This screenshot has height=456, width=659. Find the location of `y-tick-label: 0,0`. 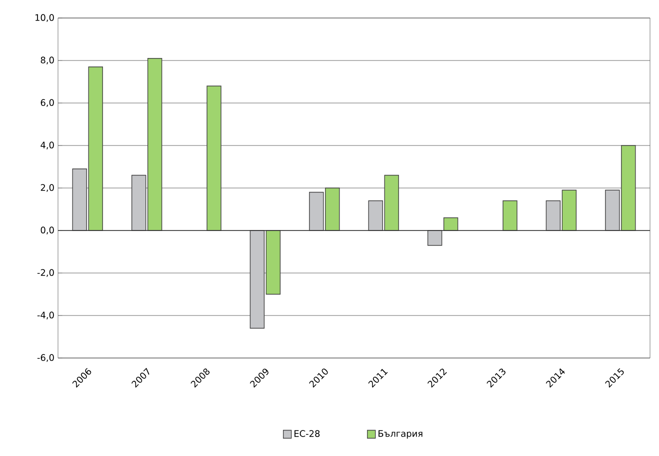

y-tick-label: 0,0 is located at coordinates (47, 230).